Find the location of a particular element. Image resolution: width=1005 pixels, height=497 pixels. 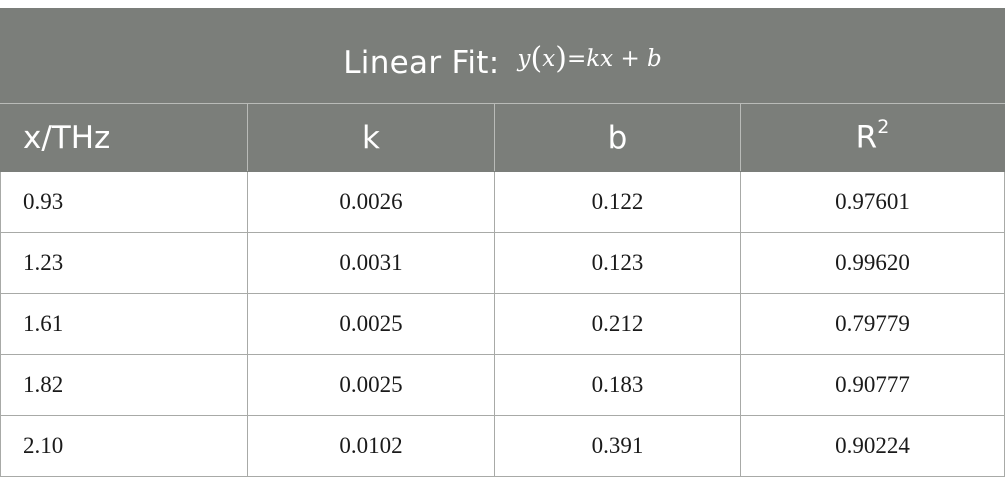

equation-term-kx: kx is located at coordinates (600, 59).